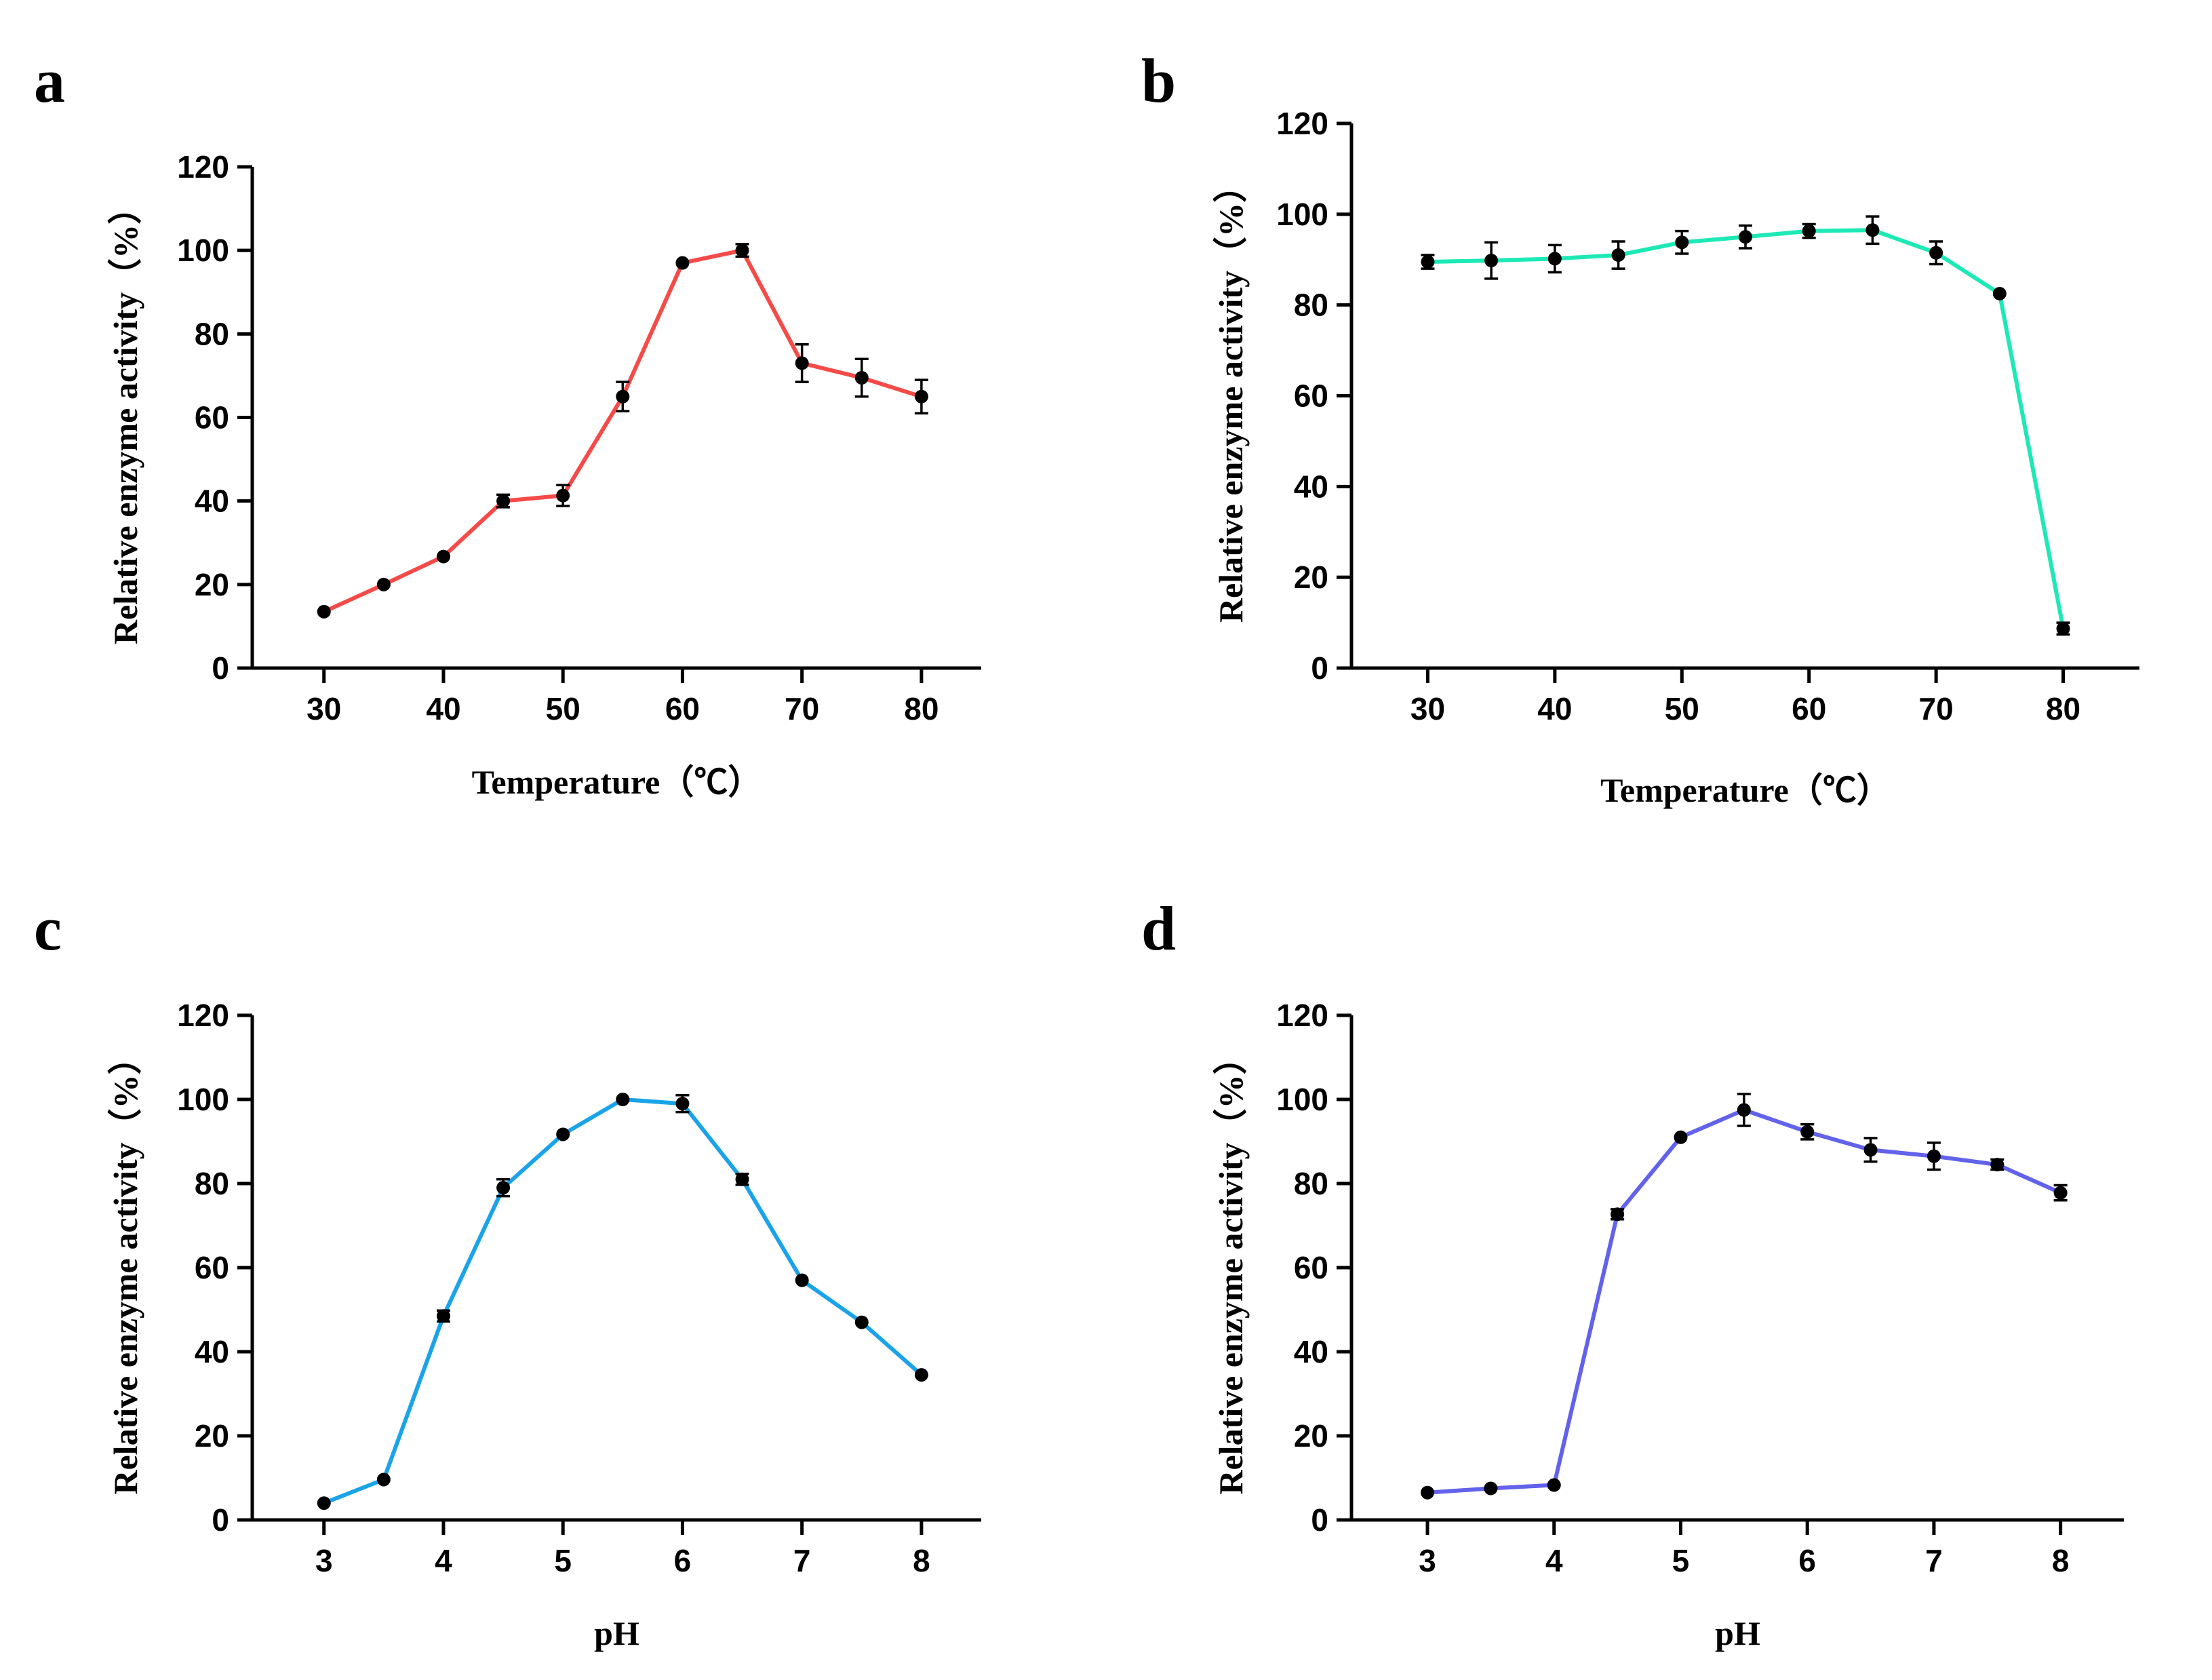 The height and width of the screenshot is (1680, 2212). Describe the element at coordinates (617, 782) in the screenshot. I see `x-axis-title: Temperature（℃）` at that location.